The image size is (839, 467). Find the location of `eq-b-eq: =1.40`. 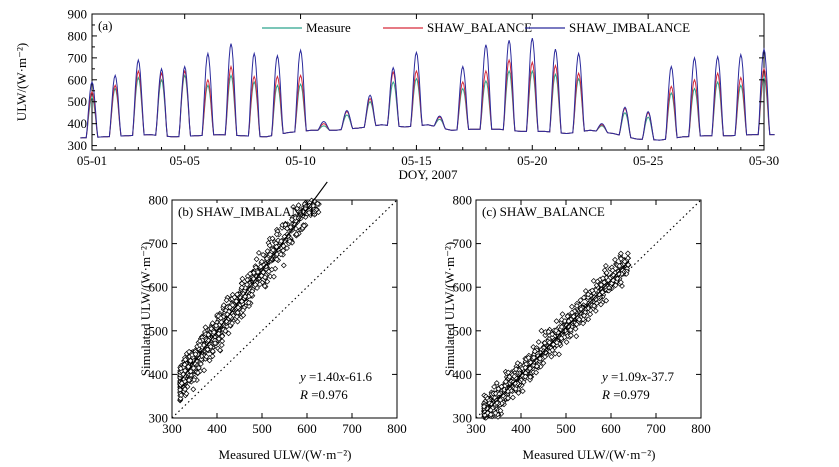

eq-b-eq: =1.40 is located at coordinates (322, 376).